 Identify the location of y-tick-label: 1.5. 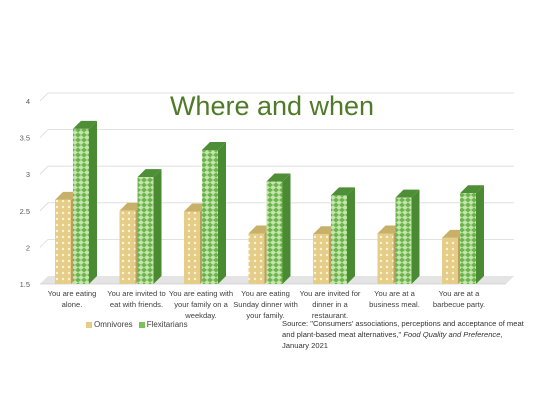
(25, 284).